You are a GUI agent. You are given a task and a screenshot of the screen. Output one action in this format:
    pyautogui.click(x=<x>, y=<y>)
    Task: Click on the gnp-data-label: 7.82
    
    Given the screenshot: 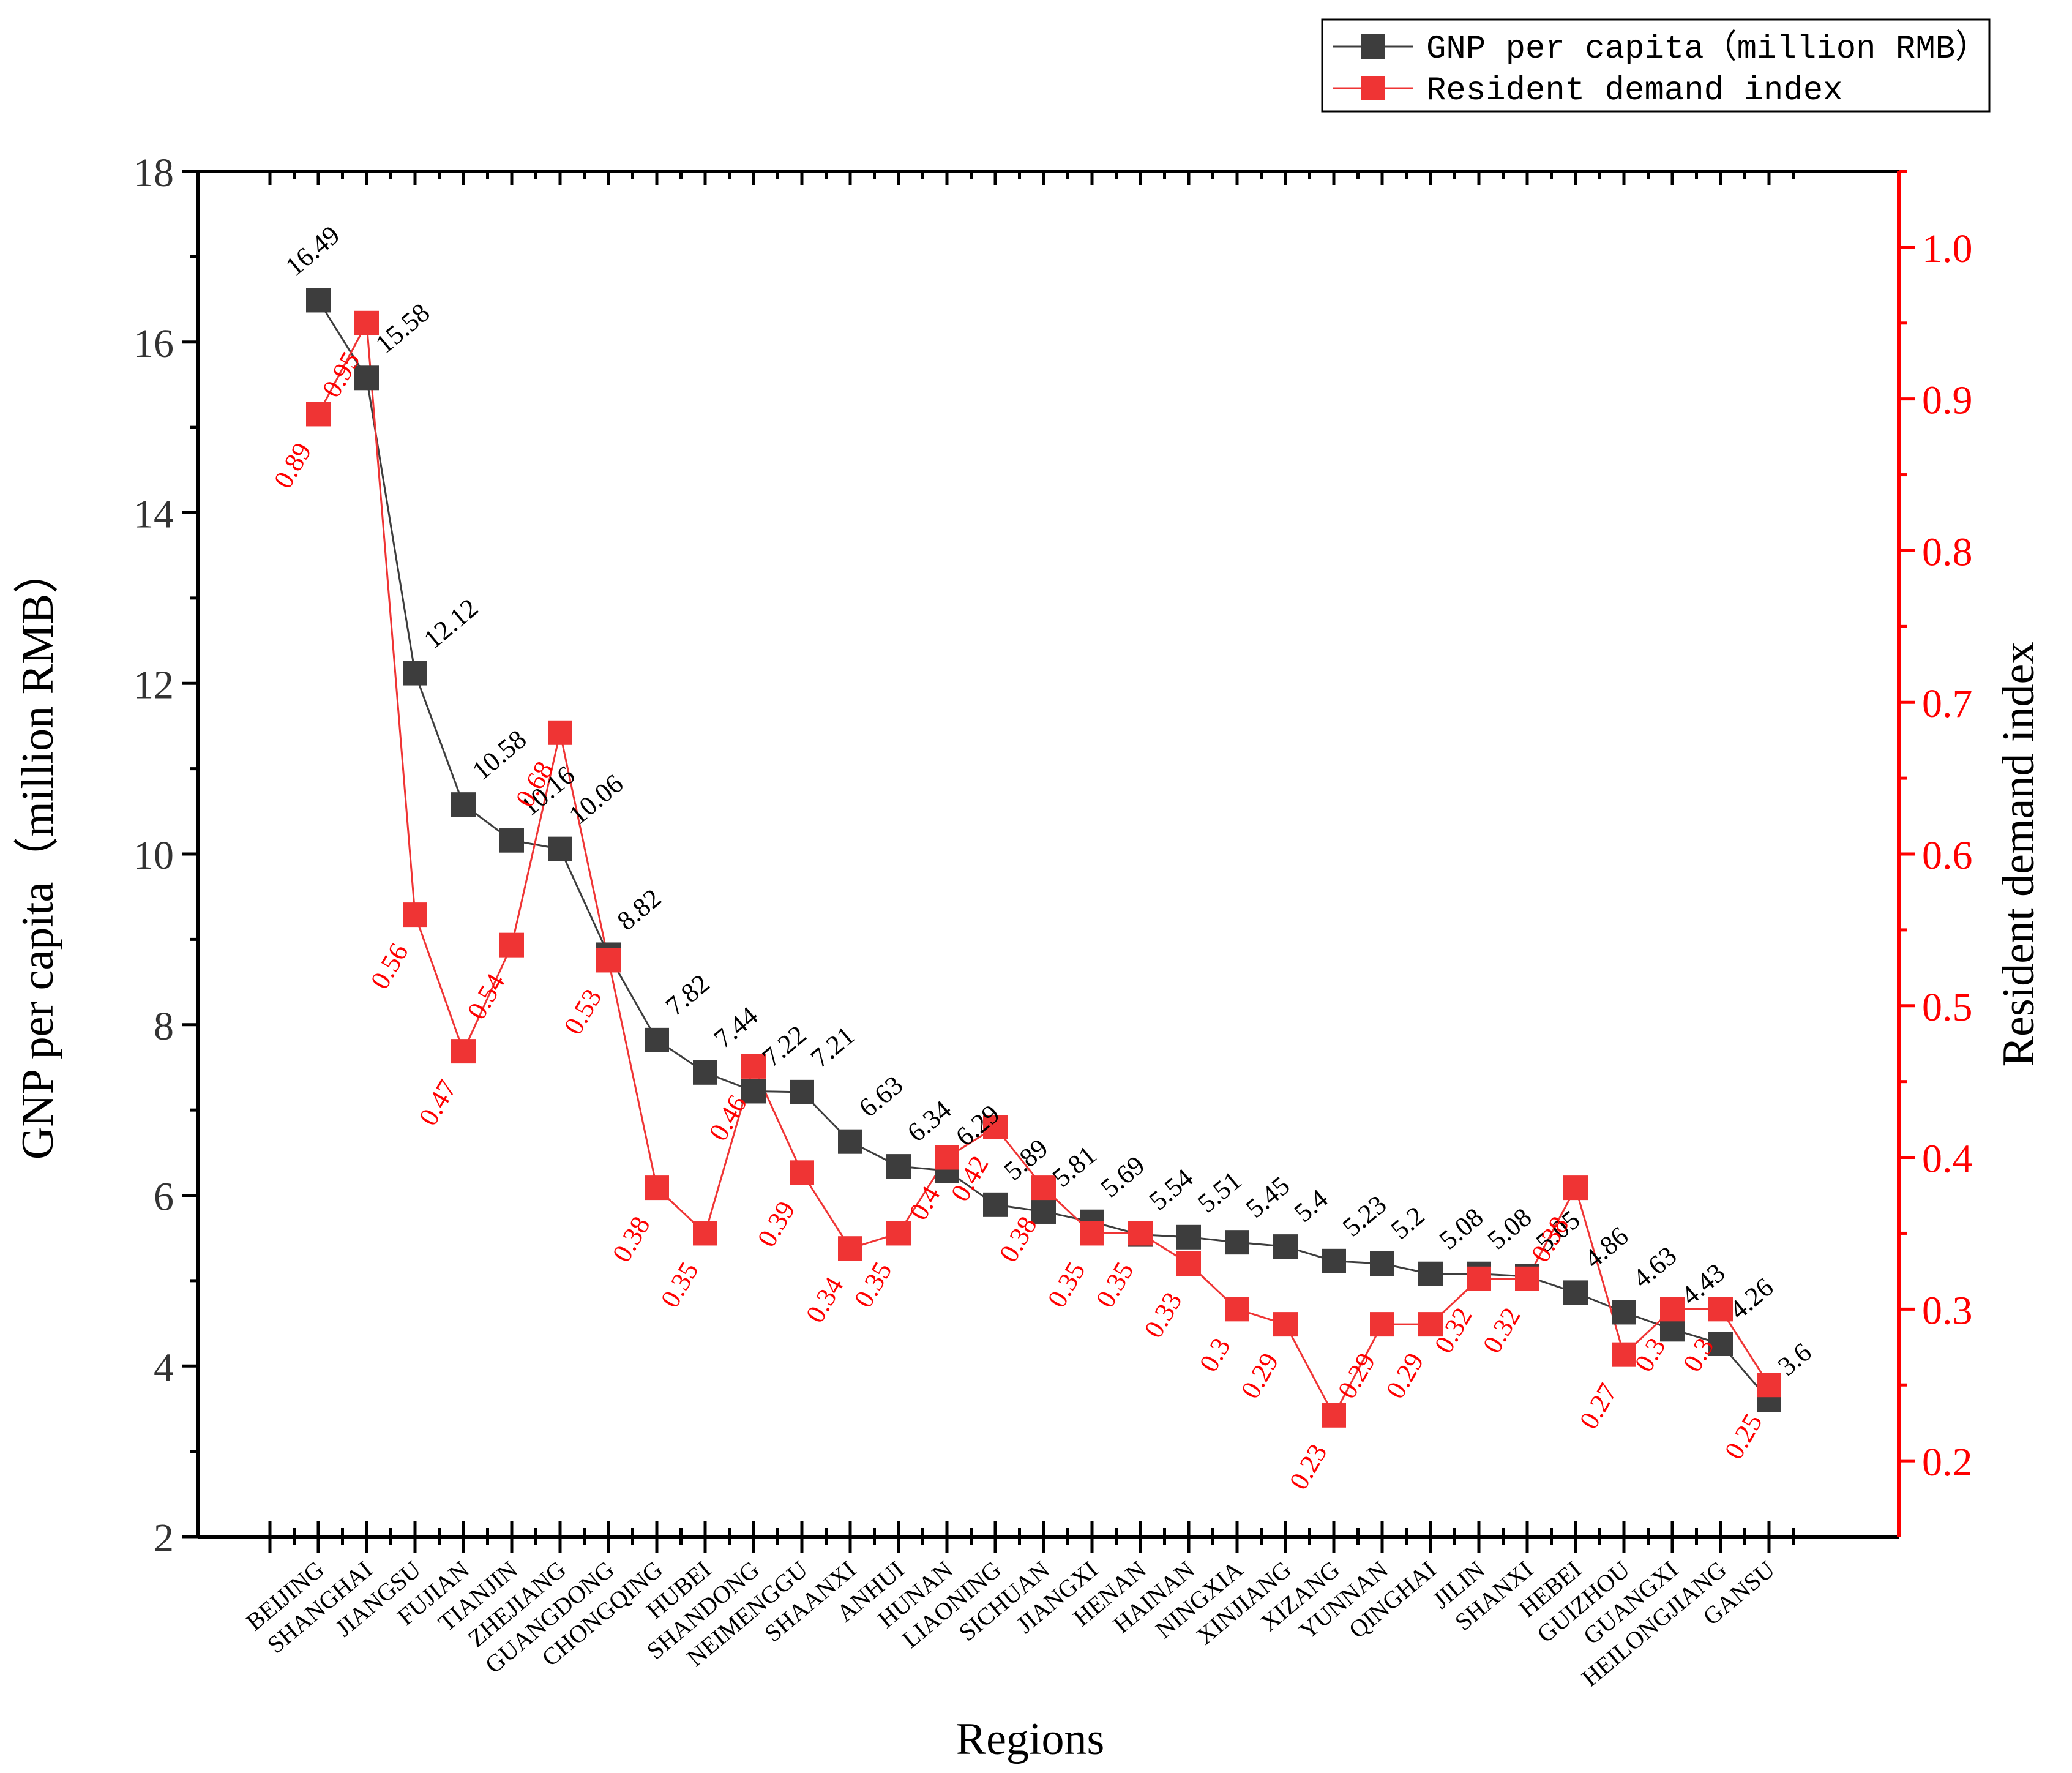 What is the action you would take?
    pyautogui.click(x=687, y=994)
    